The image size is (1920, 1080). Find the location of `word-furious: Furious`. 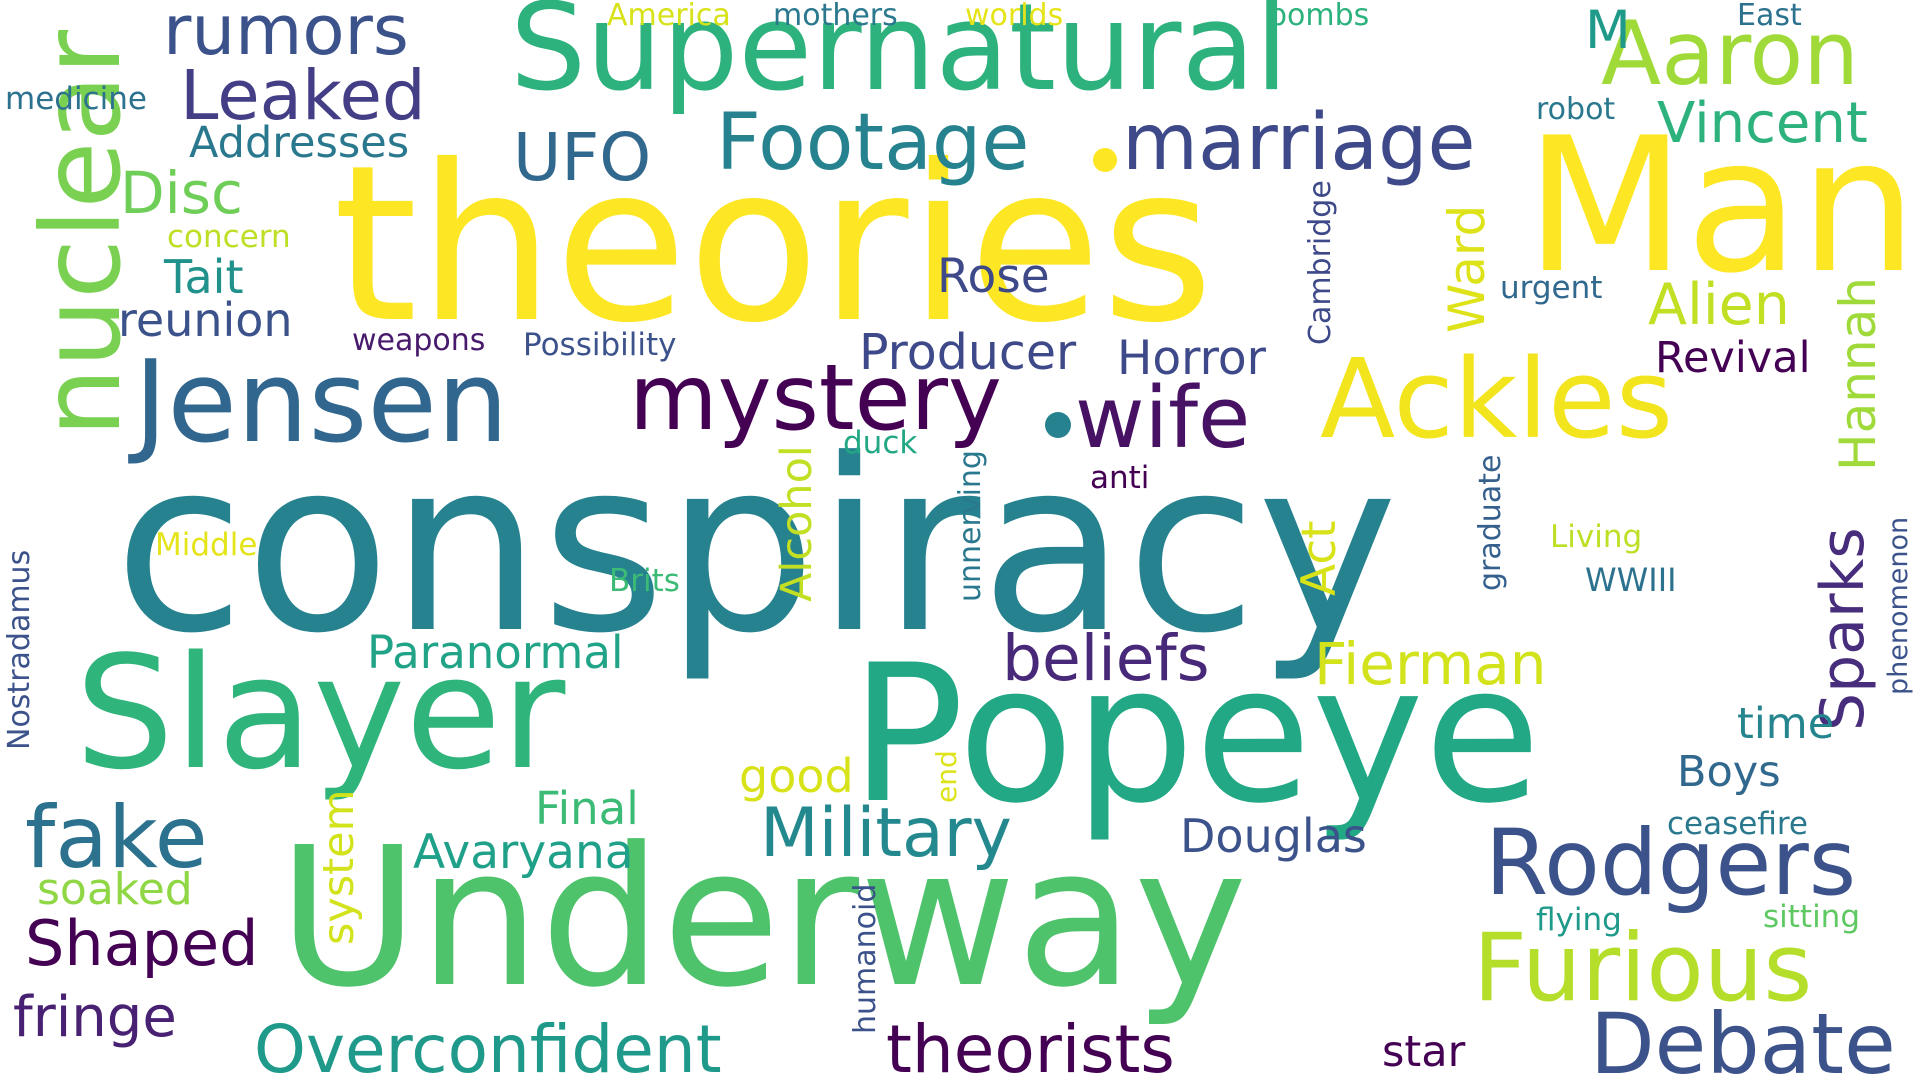

word-furious: Furious is located at coordinates (1643, 968).